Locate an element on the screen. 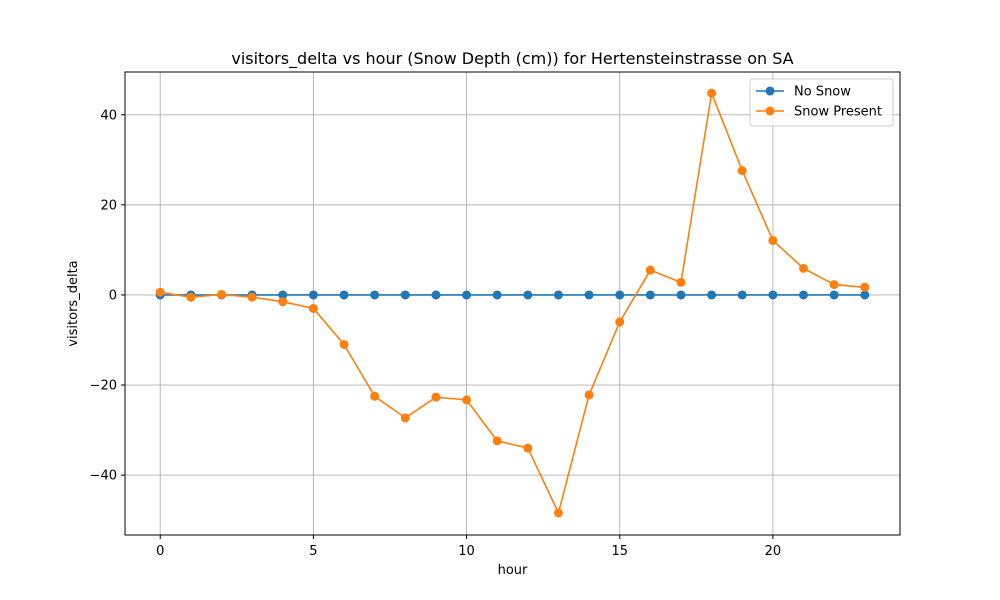  legend-box is located at coordinates (821, 102).